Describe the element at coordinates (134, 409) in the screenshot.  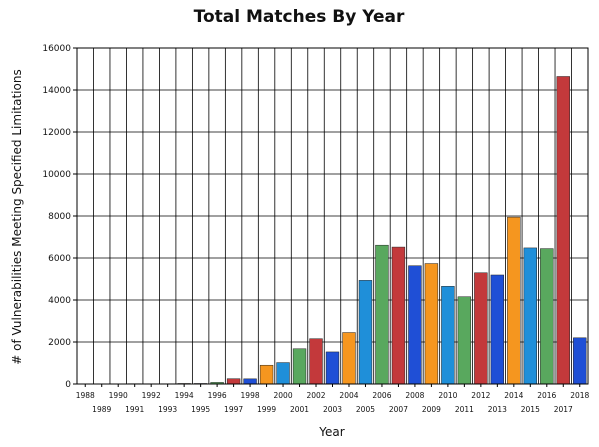
I see `x-tick-label: 1991` at that location.